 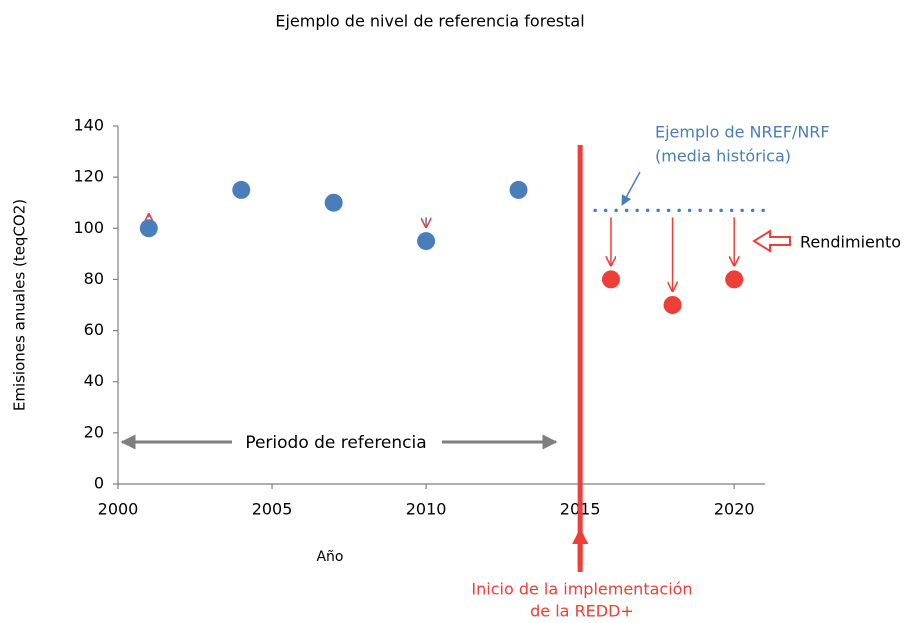 What do you see at coordinates (20, 305) in the screenshot?
I see `y-axis-label: Emisiones anuales (teqCO2)` at bounding box center [20, 305].